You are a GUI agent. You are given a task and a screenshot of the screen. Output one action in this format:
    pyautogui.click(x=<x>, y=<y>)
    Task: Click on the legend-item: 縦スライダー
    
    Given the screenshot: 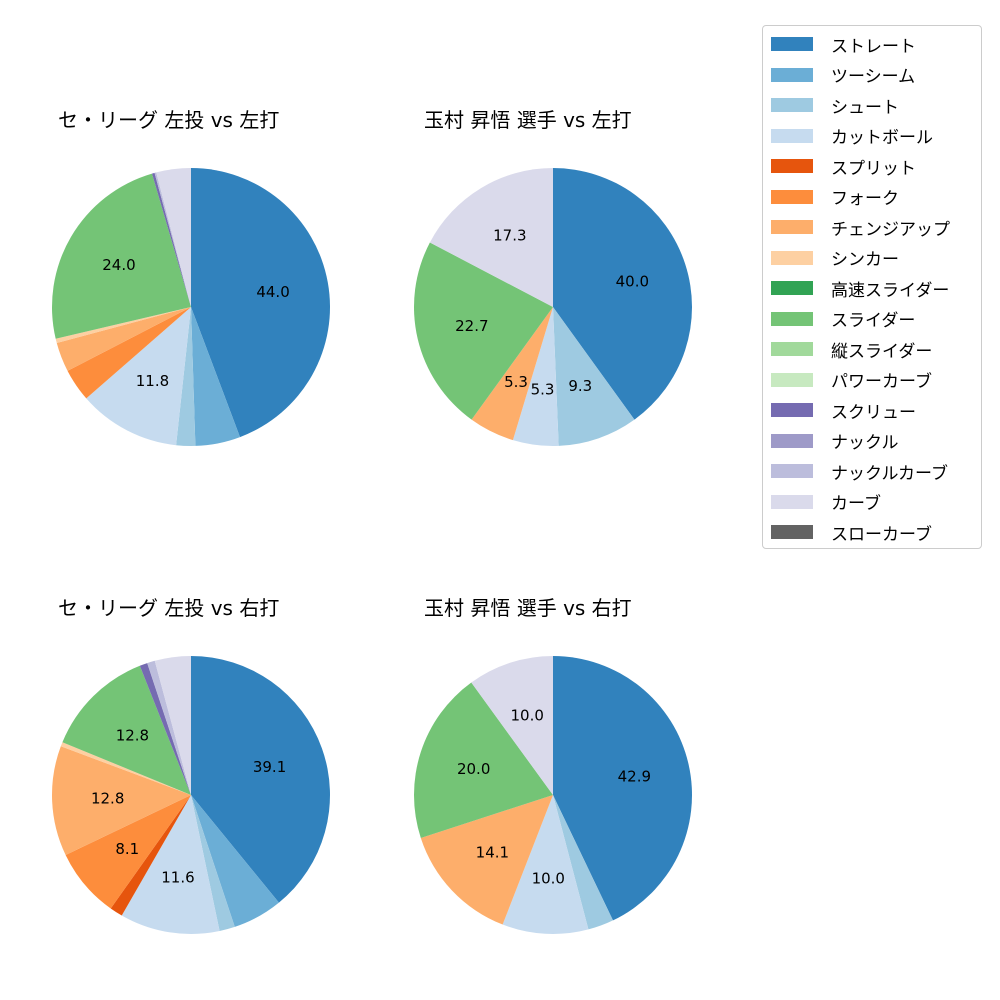 What is the action you would take?
    pyautogui.click(x=852, y=350)
    